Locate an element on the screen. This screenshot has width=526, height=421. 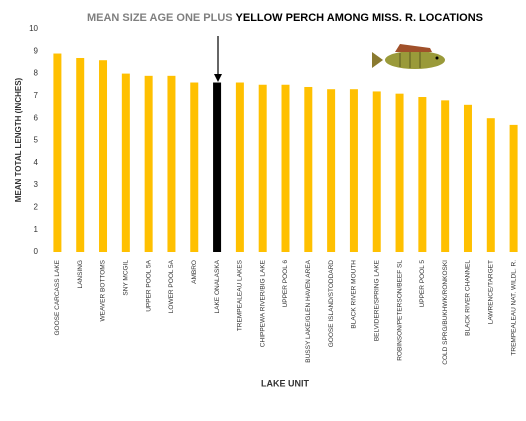
x-tick-label: UPPER POOL 5 is located at coordinates (422, 284).